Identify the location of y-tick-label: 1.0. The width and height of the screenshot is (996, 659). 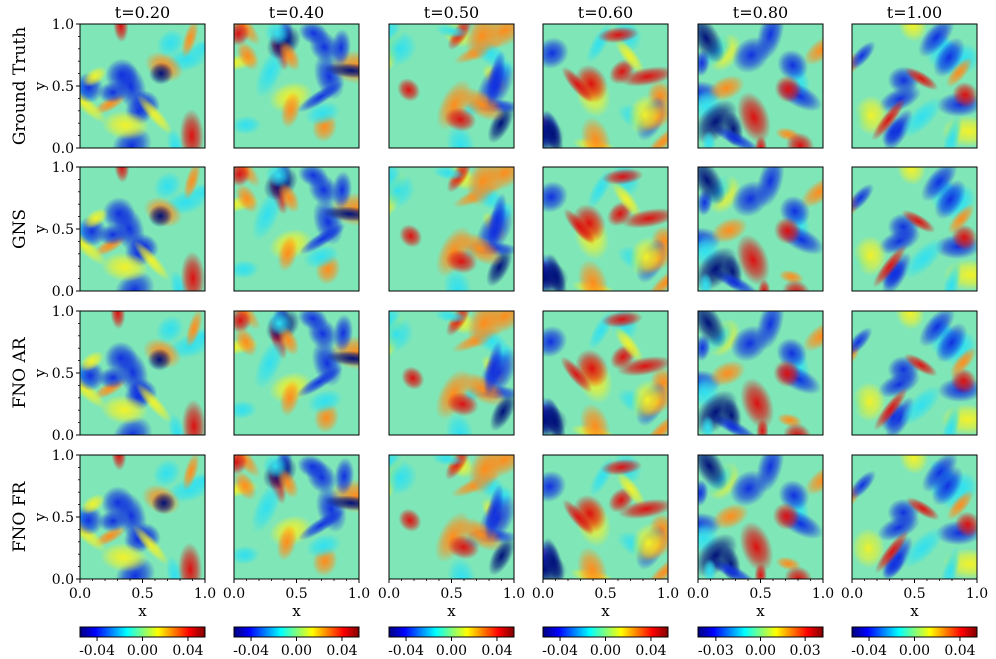
(63, 25).